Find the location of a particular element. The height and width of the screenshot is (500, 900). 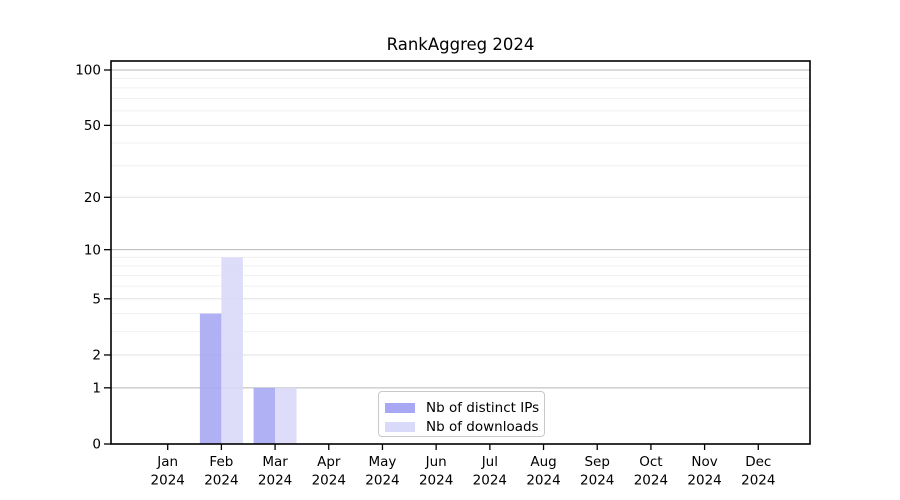

x-tick-label-sep: Sep 2024 is located at coordinates (597, 471).